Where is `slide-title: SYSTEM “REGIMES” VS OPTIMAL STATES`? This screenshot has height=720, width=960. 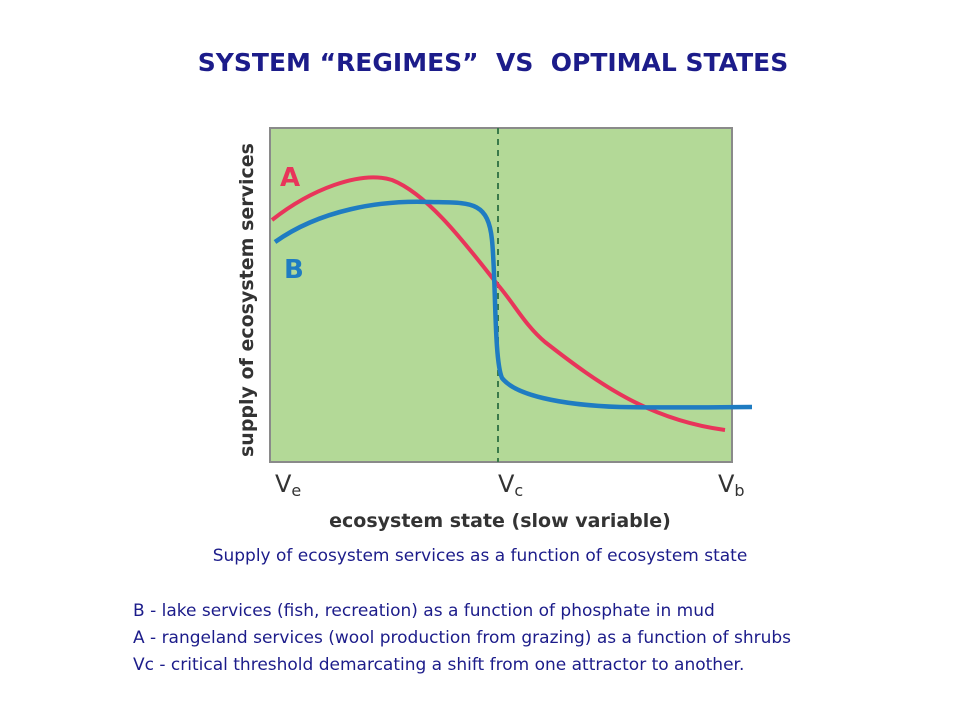 slide-title: SYSTEM “REGIMES” VS OPTIMAL STATES is located at coordinates (493, 62).